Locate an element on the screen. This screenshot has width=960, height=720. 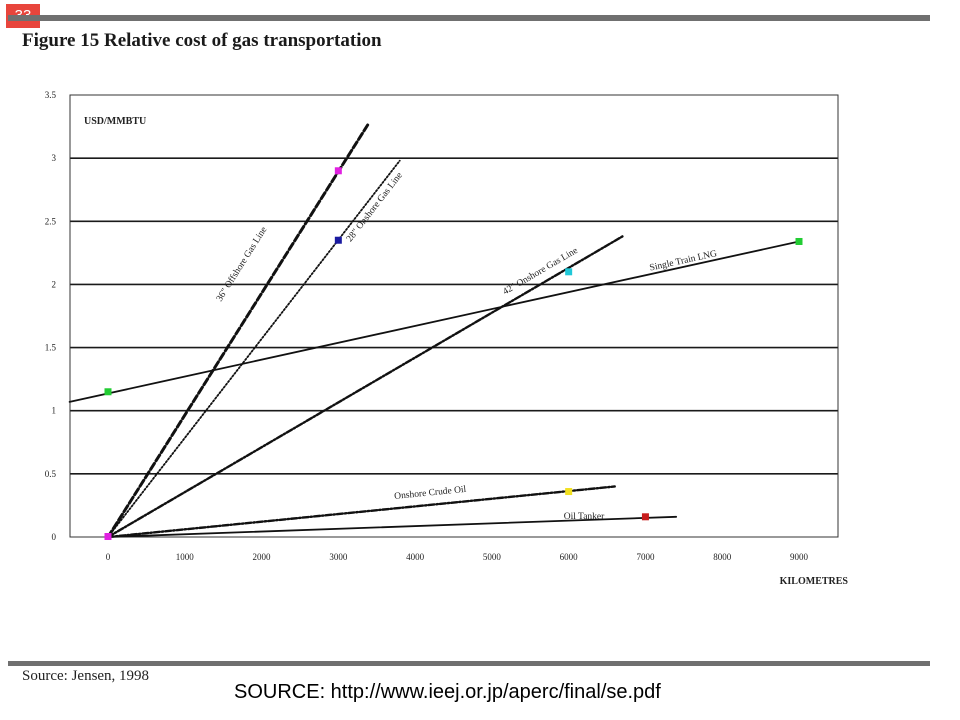
x-tick-label: 5000 is located at coordinates (492, 557).